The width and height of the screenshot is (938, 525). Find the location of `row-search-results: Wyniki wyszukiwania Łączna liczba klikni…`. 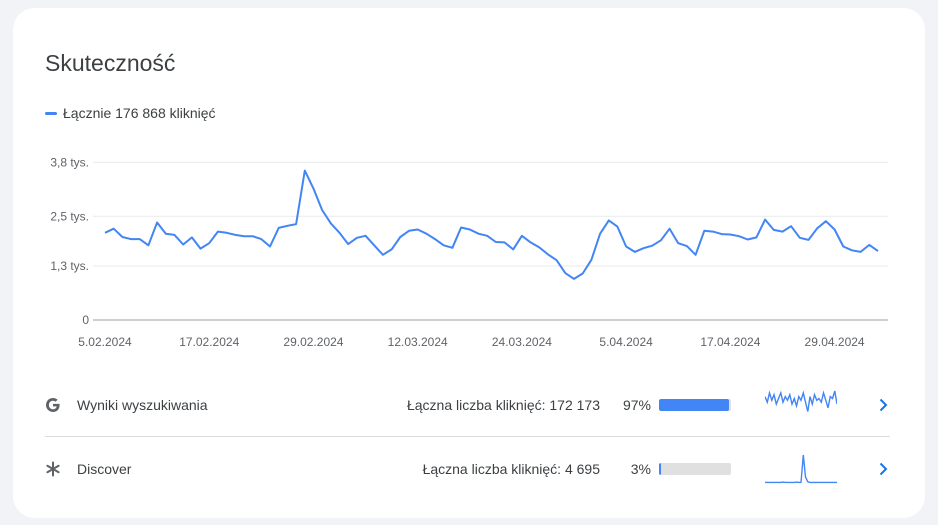

row-search-results: Wyniki wyszukiwania Łączna liczba klikni… is located at coordinates (467, 405).